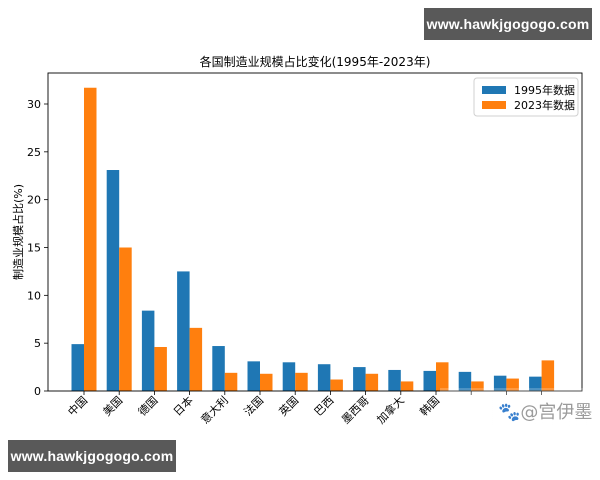 The image size is (600, 480). I want to click on y-tick-label: 5, so click(37, 343).